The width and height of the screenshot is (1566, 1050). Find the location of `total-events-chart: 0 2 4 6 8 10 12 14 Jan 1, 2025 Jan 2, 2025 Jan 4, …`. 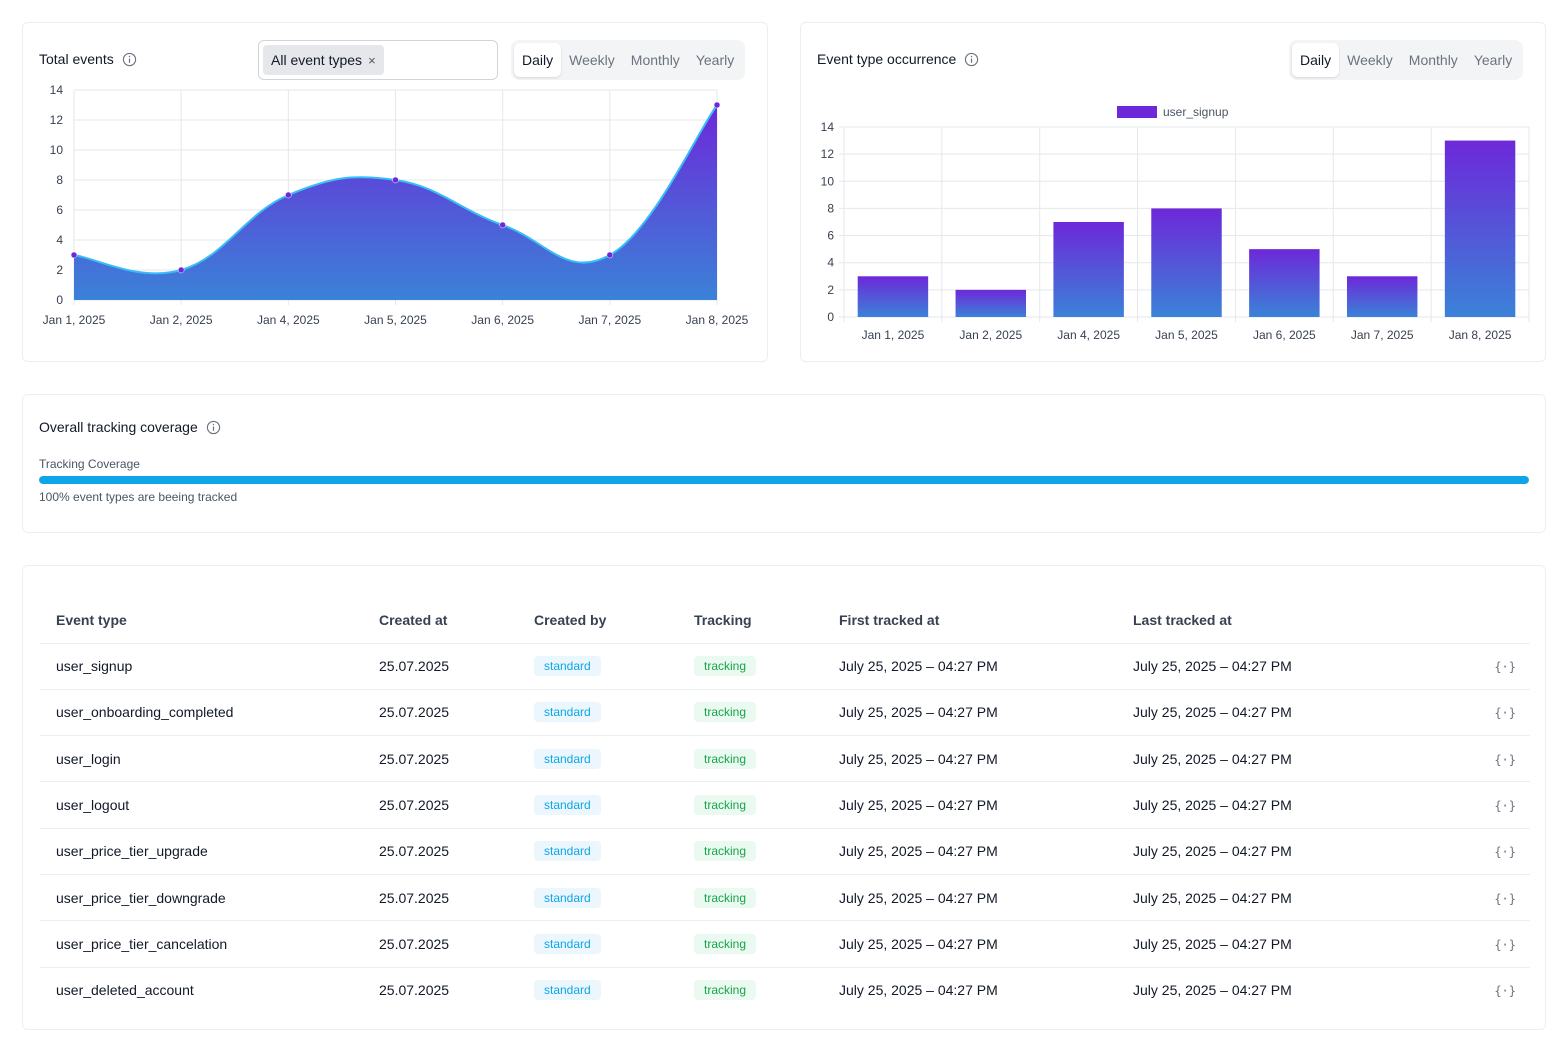

total-events-chart: 0 2 4 6 8 10 12 14 Jan 1, 2025 Jan 2, 2025 Jan 4, … is located at coordinates (396, 206).